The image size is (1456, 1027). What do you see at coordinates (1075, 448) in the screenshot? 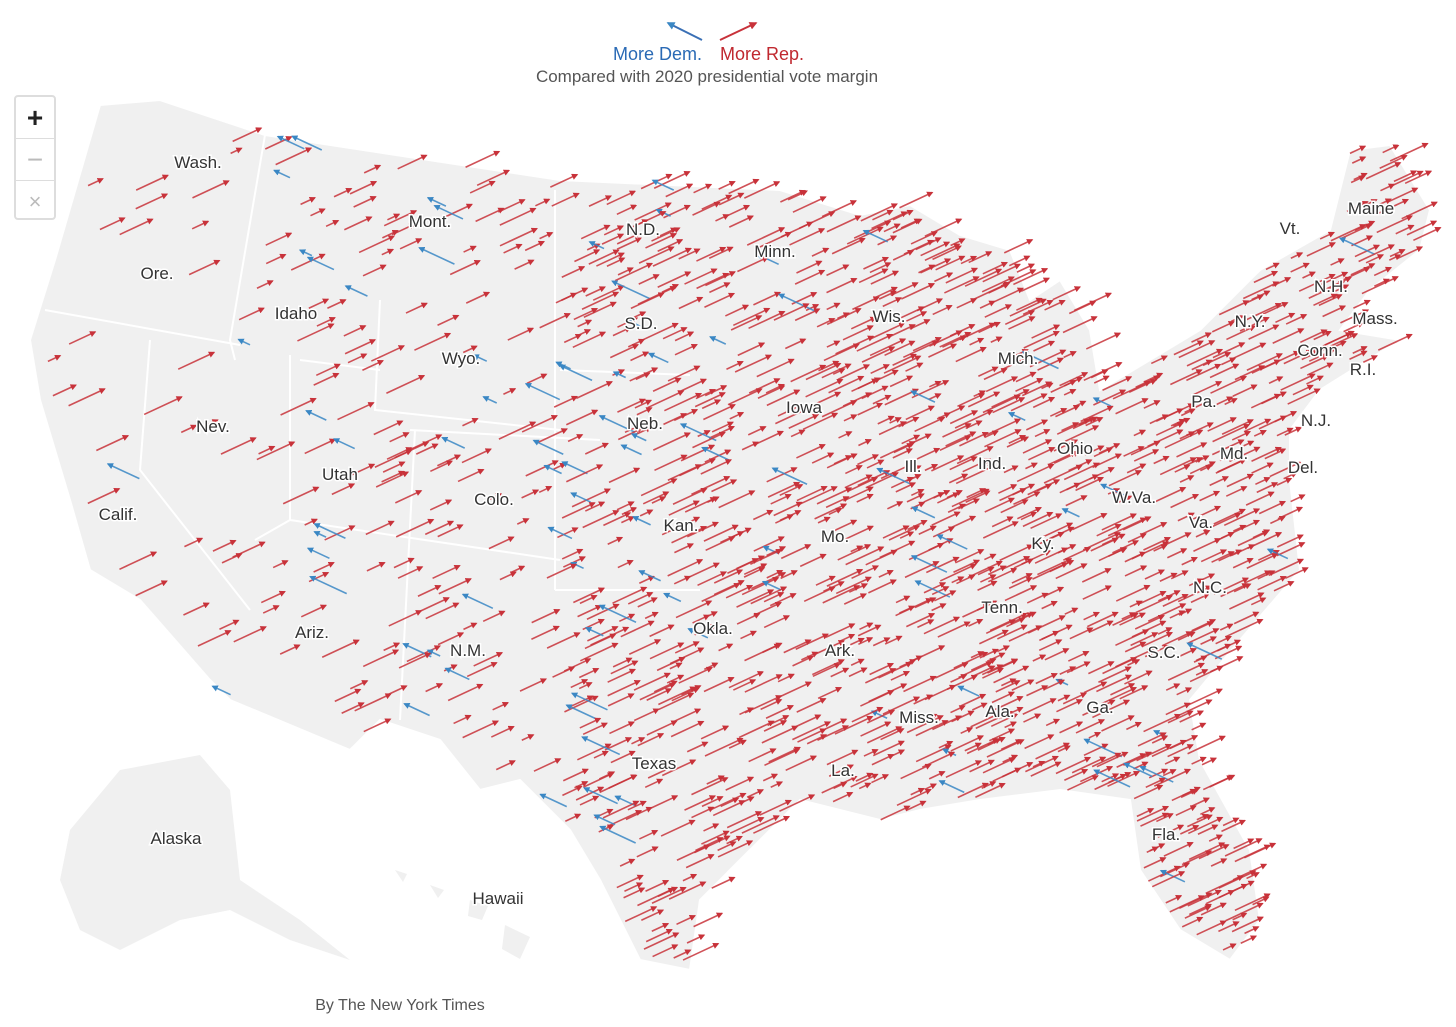
I see `state-label: Ohio` at bounding box center [1075, 448].